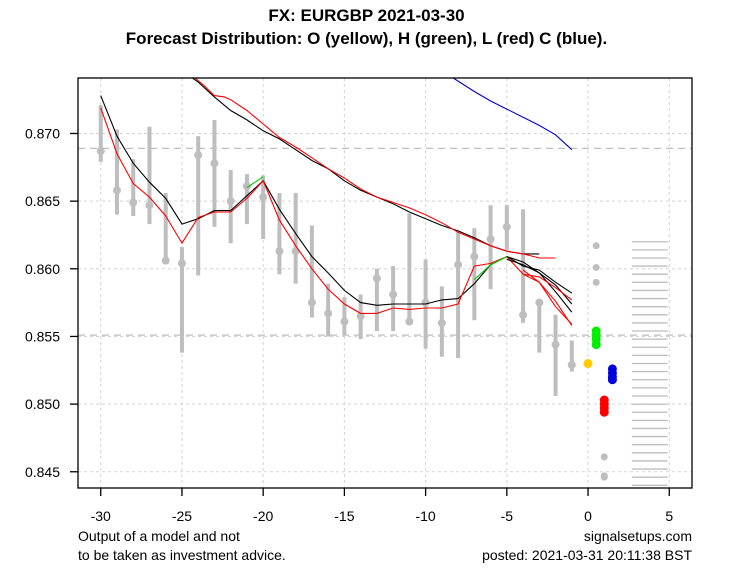 The height and width of the screenshot is (586, 733). What do you see at coordinates (600, 361) in the screenshot?
I see `forecast-points` at bounding box center [600, 361].